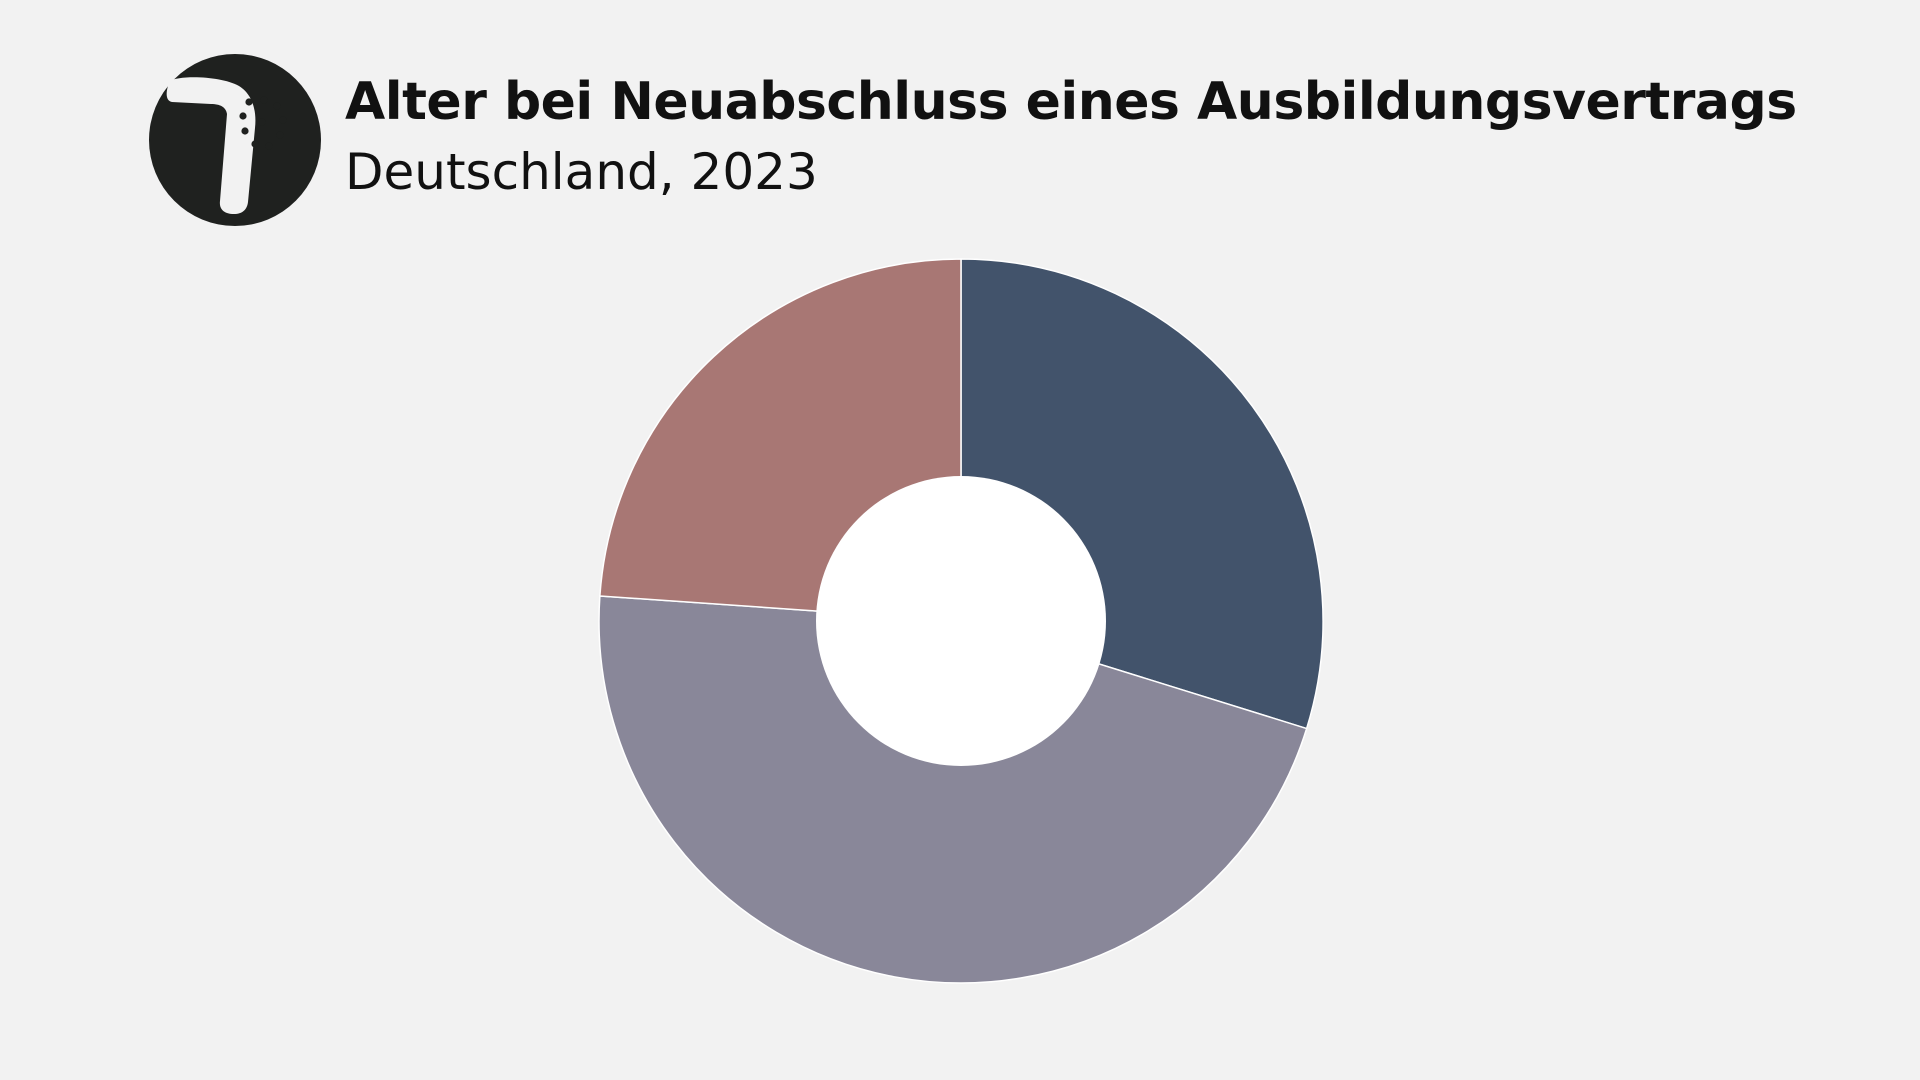 The image size is (1920, 1080). Describe the element at coordinates (211, 145) in the screenshot. I see `shower-handle-shape` at that location.